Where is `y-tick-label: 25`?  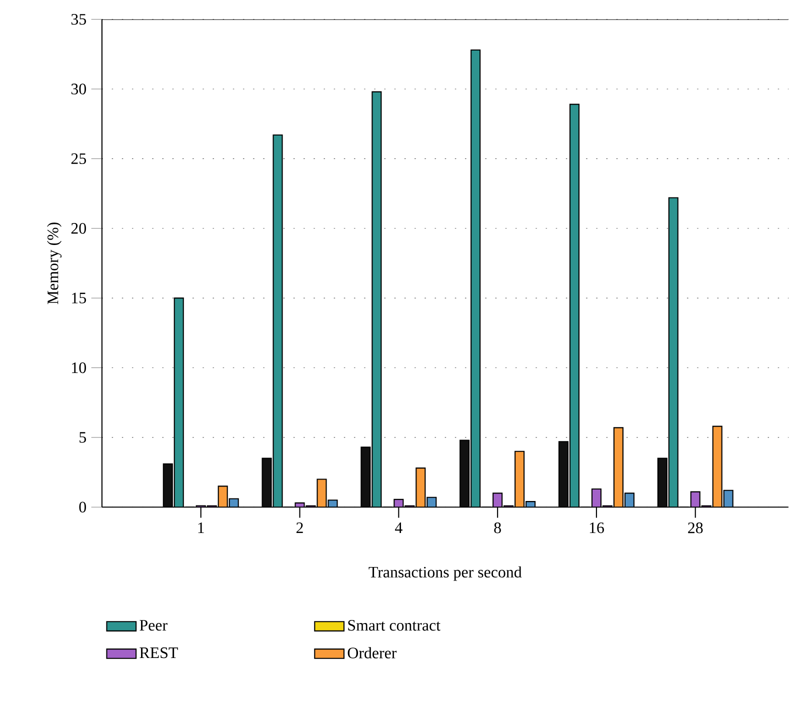
y-tick-label: 25 is located at coordinates (78, 158).